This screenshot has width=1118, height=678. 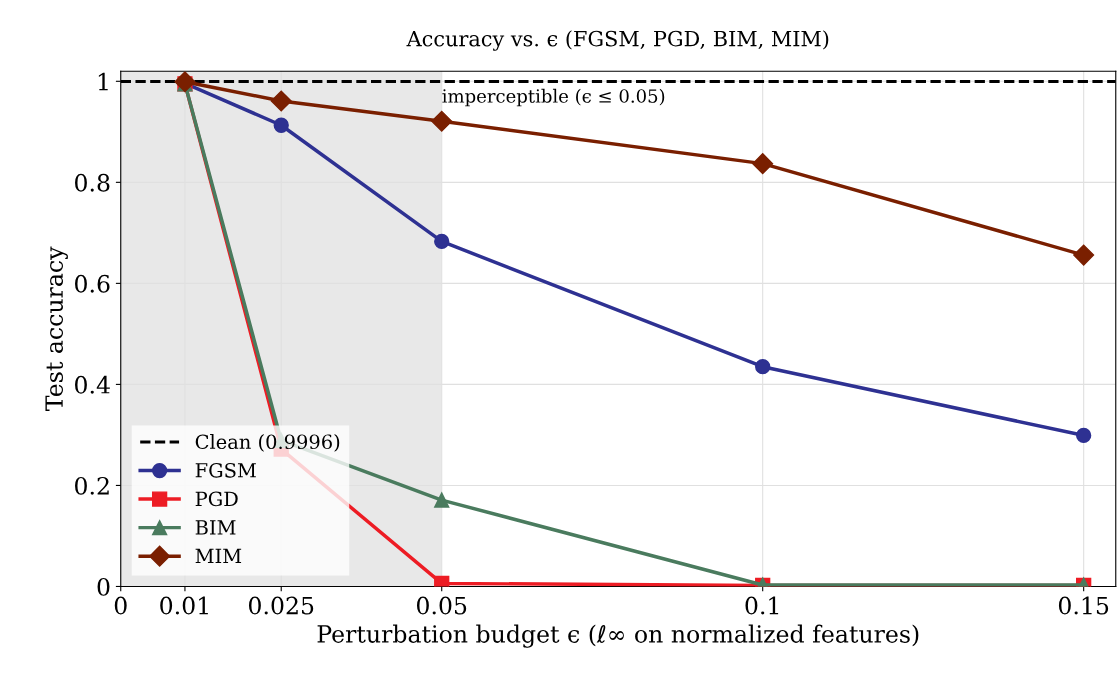 I want to click on legend-label: PGD, so click(x=216, y=499).